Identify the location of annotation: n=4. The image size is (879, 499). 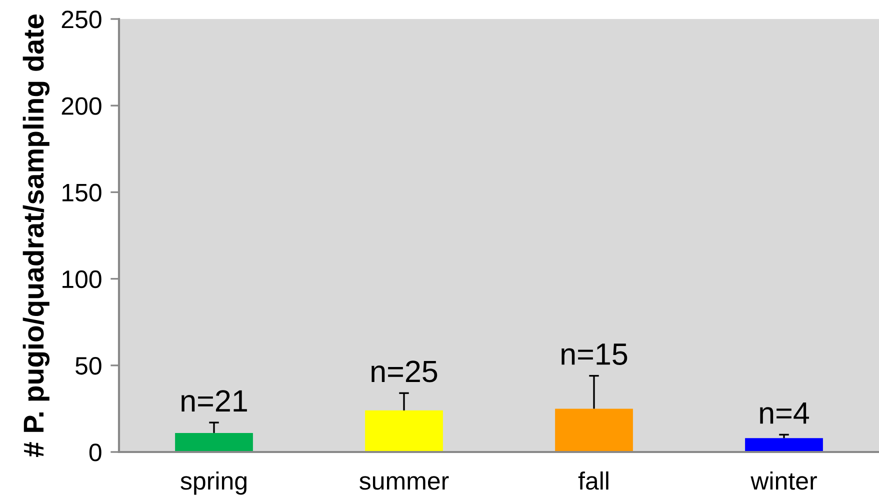
(785, 413).